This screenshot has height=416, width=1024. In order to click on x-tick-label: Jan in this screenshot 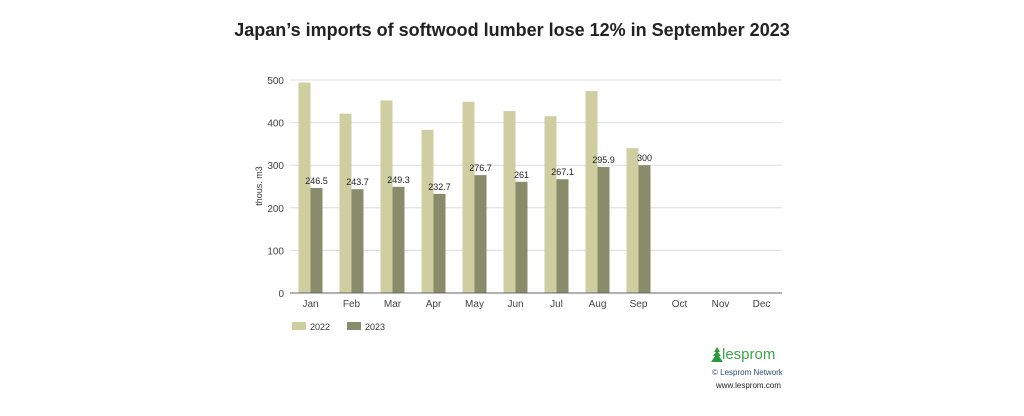, I will do `click(310, 304)`.